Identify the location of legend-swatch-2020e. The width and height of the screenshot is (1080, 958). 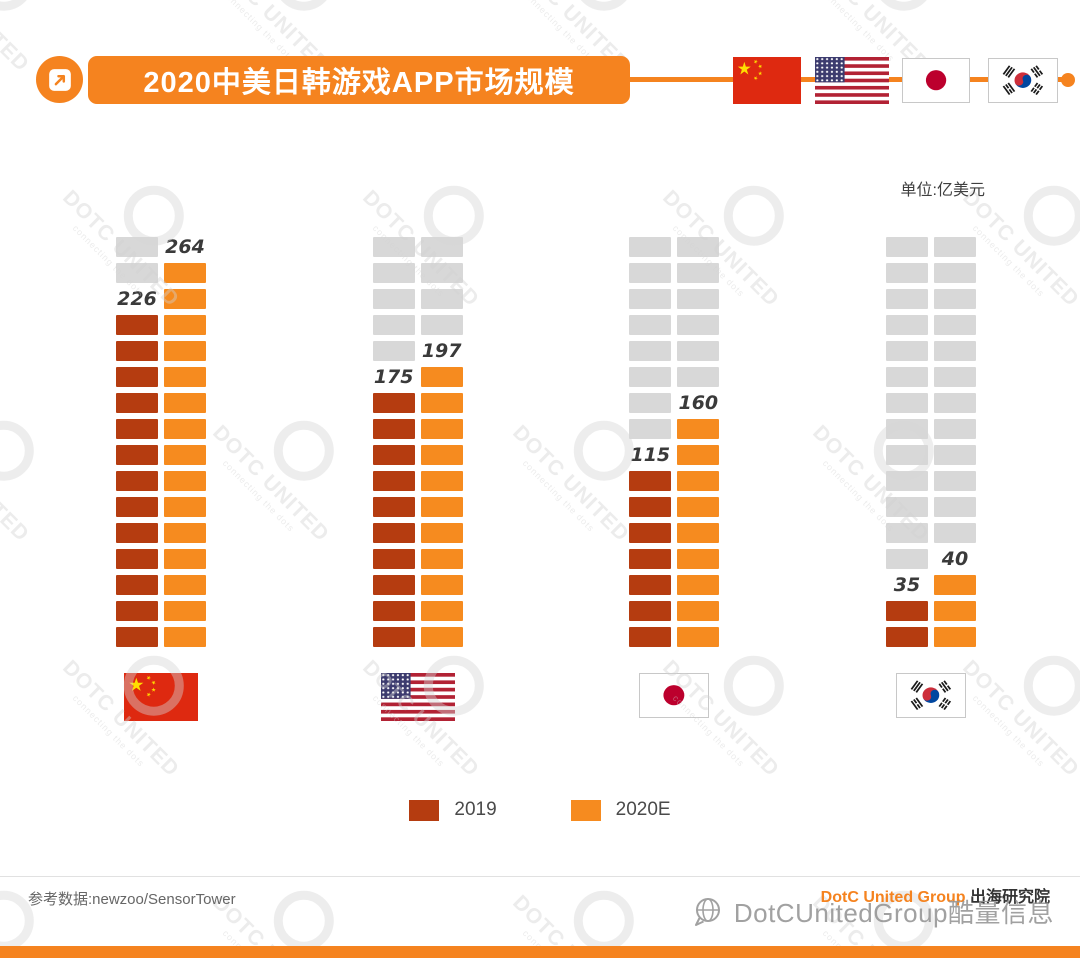
(585, 810).